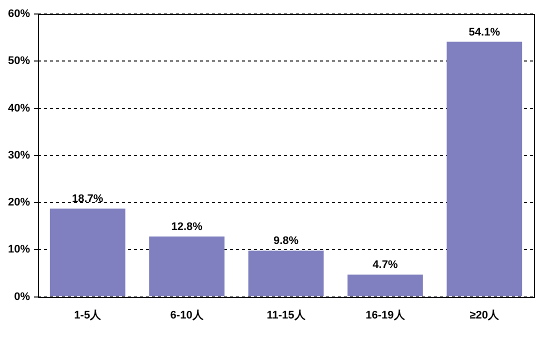 The image size is (552, 342). I want to click on x-tick-label: 1-5人, so click(88, 315).